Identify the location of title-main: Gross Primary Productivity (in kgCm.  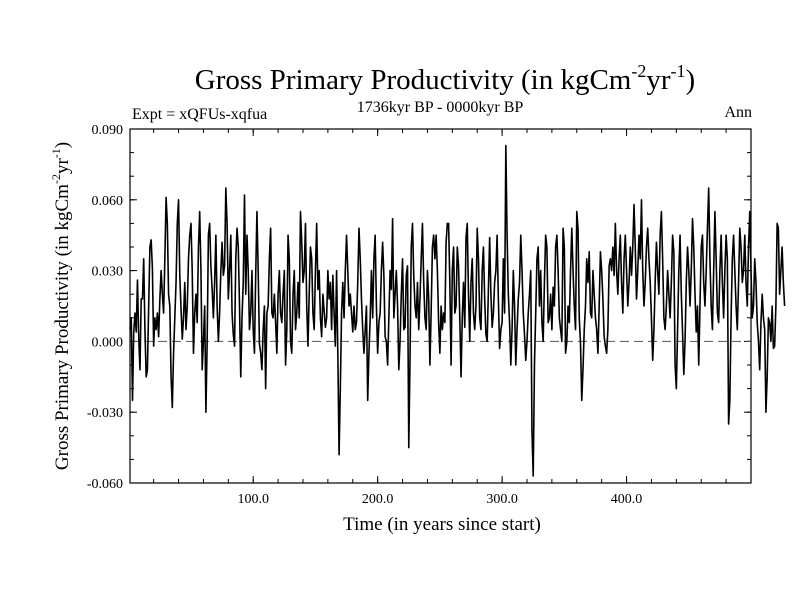
(413, 80).